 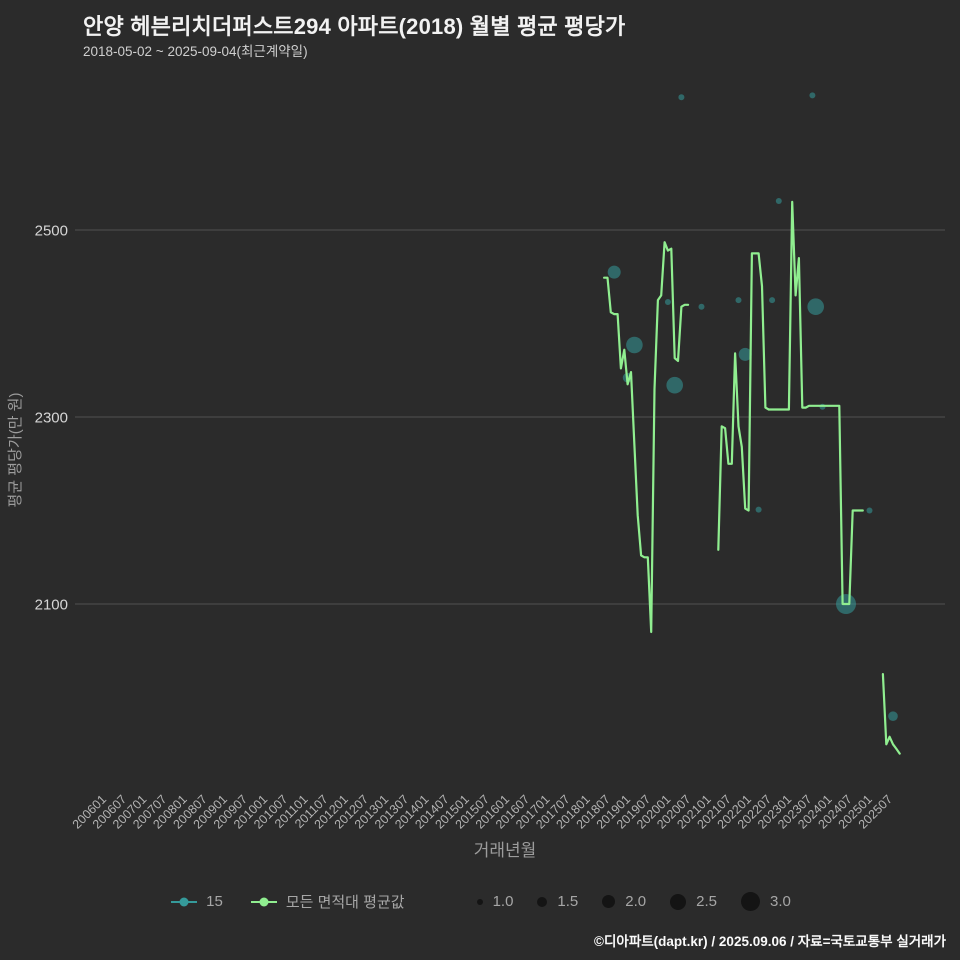 What do you see at coordinates (354, 26) in the screenshot?
I see `chart-title: 안양 헤븐리치더퍼스트294 아파트(2018) 월별 평균 평당가` at bounding box center [354, 26].